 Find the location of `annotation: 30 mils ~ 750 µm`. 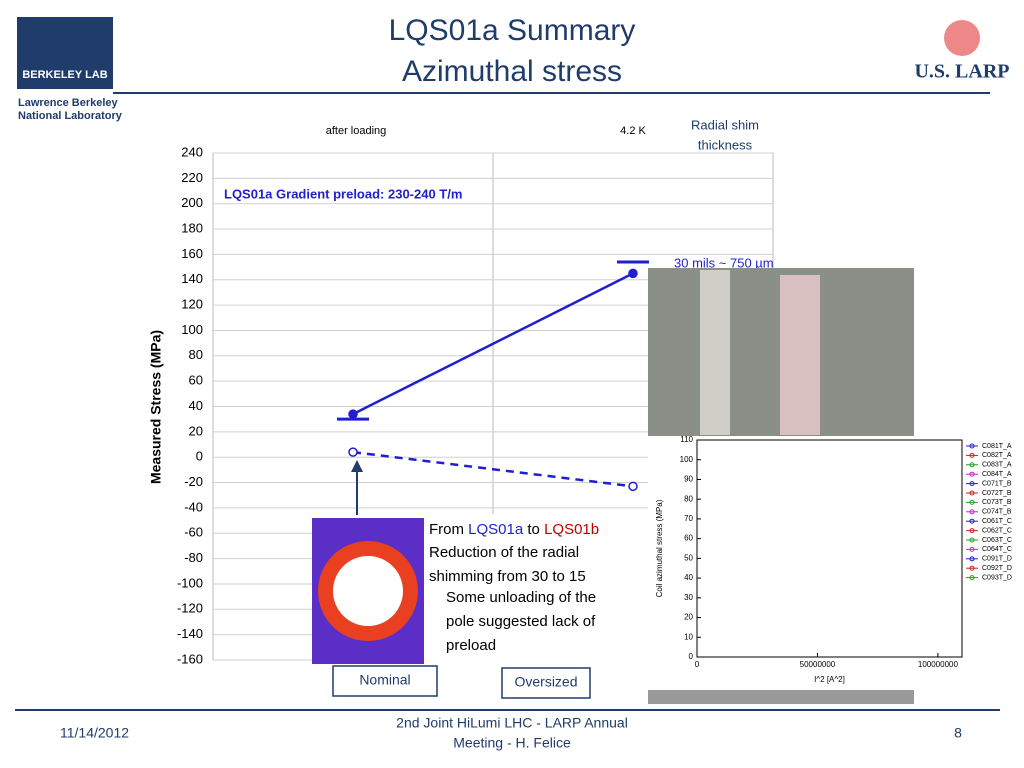

annotation: 30 mils ~ 750 µm is located at coordinates (724, 262).